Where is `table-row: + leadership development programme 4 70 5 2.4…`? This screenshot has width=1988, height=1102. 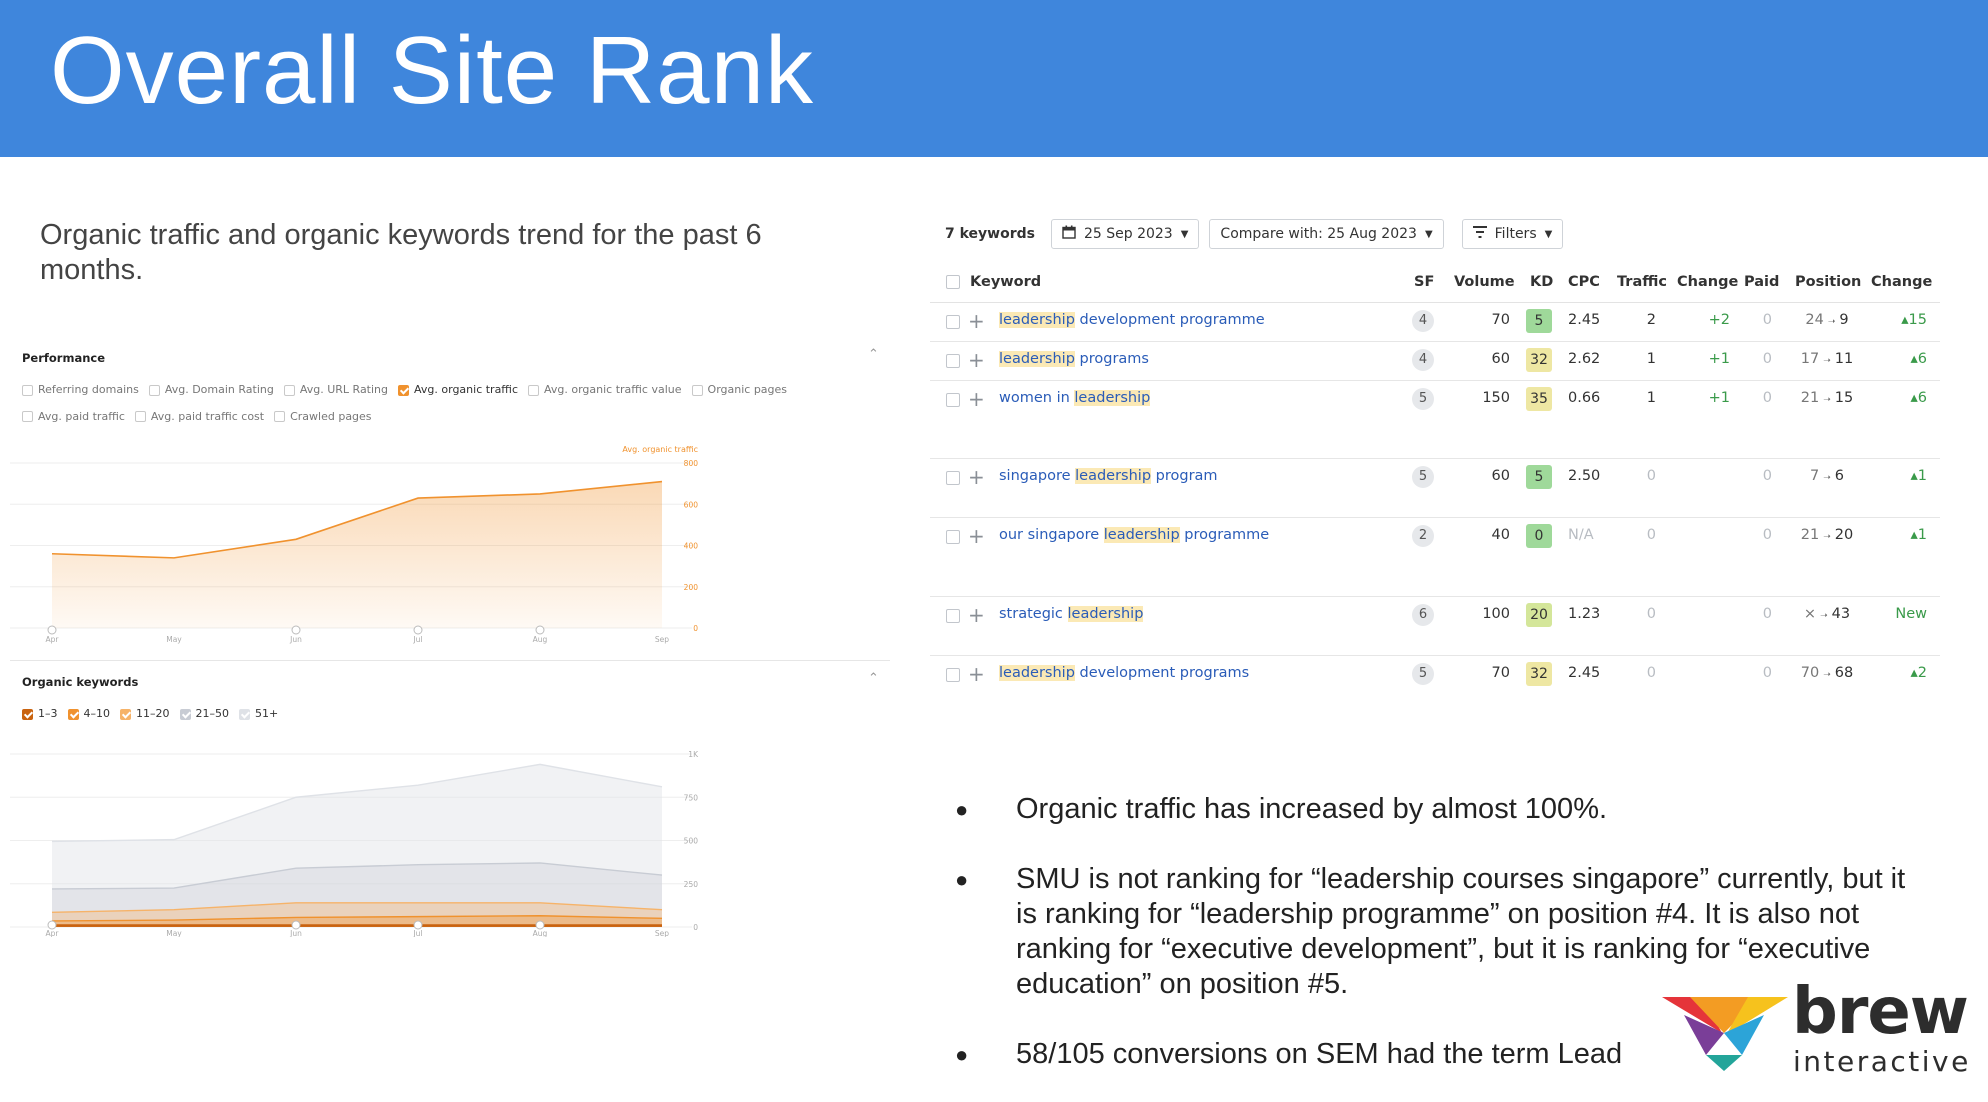
table-row: + leadership development programme 4 70 5 2.4… is located at coordinates (1435, 322).